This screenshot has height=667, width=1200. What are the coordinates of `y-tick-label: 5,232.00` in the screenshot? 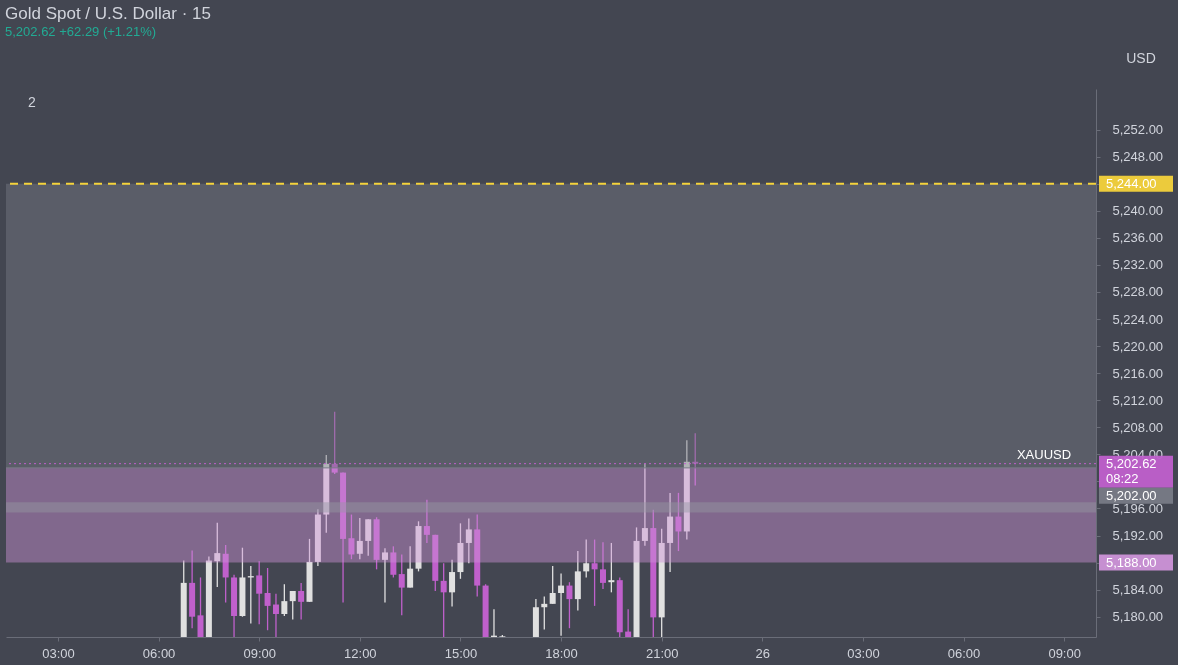 It's located at (1138, 265).